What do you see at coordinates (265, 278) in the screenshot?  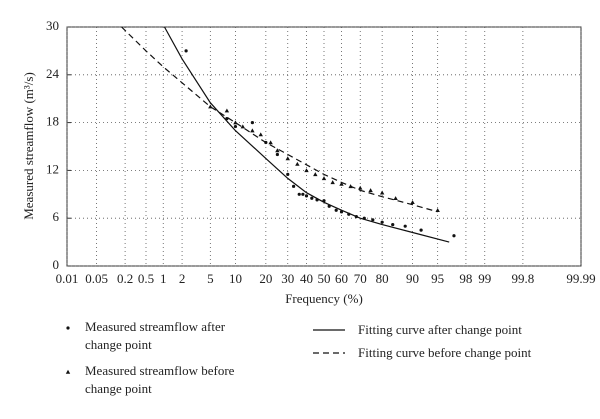 I see `x-tick-label: 20` at bounding box center [265, 278].